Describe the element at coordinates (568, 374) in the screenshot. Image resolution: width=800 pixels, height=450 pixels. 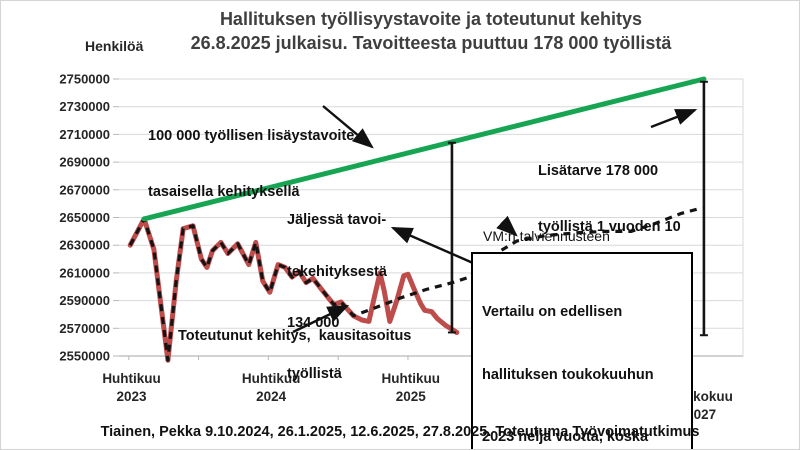
I see `annotation-line: hallituksen toukokuuhun` at that location.